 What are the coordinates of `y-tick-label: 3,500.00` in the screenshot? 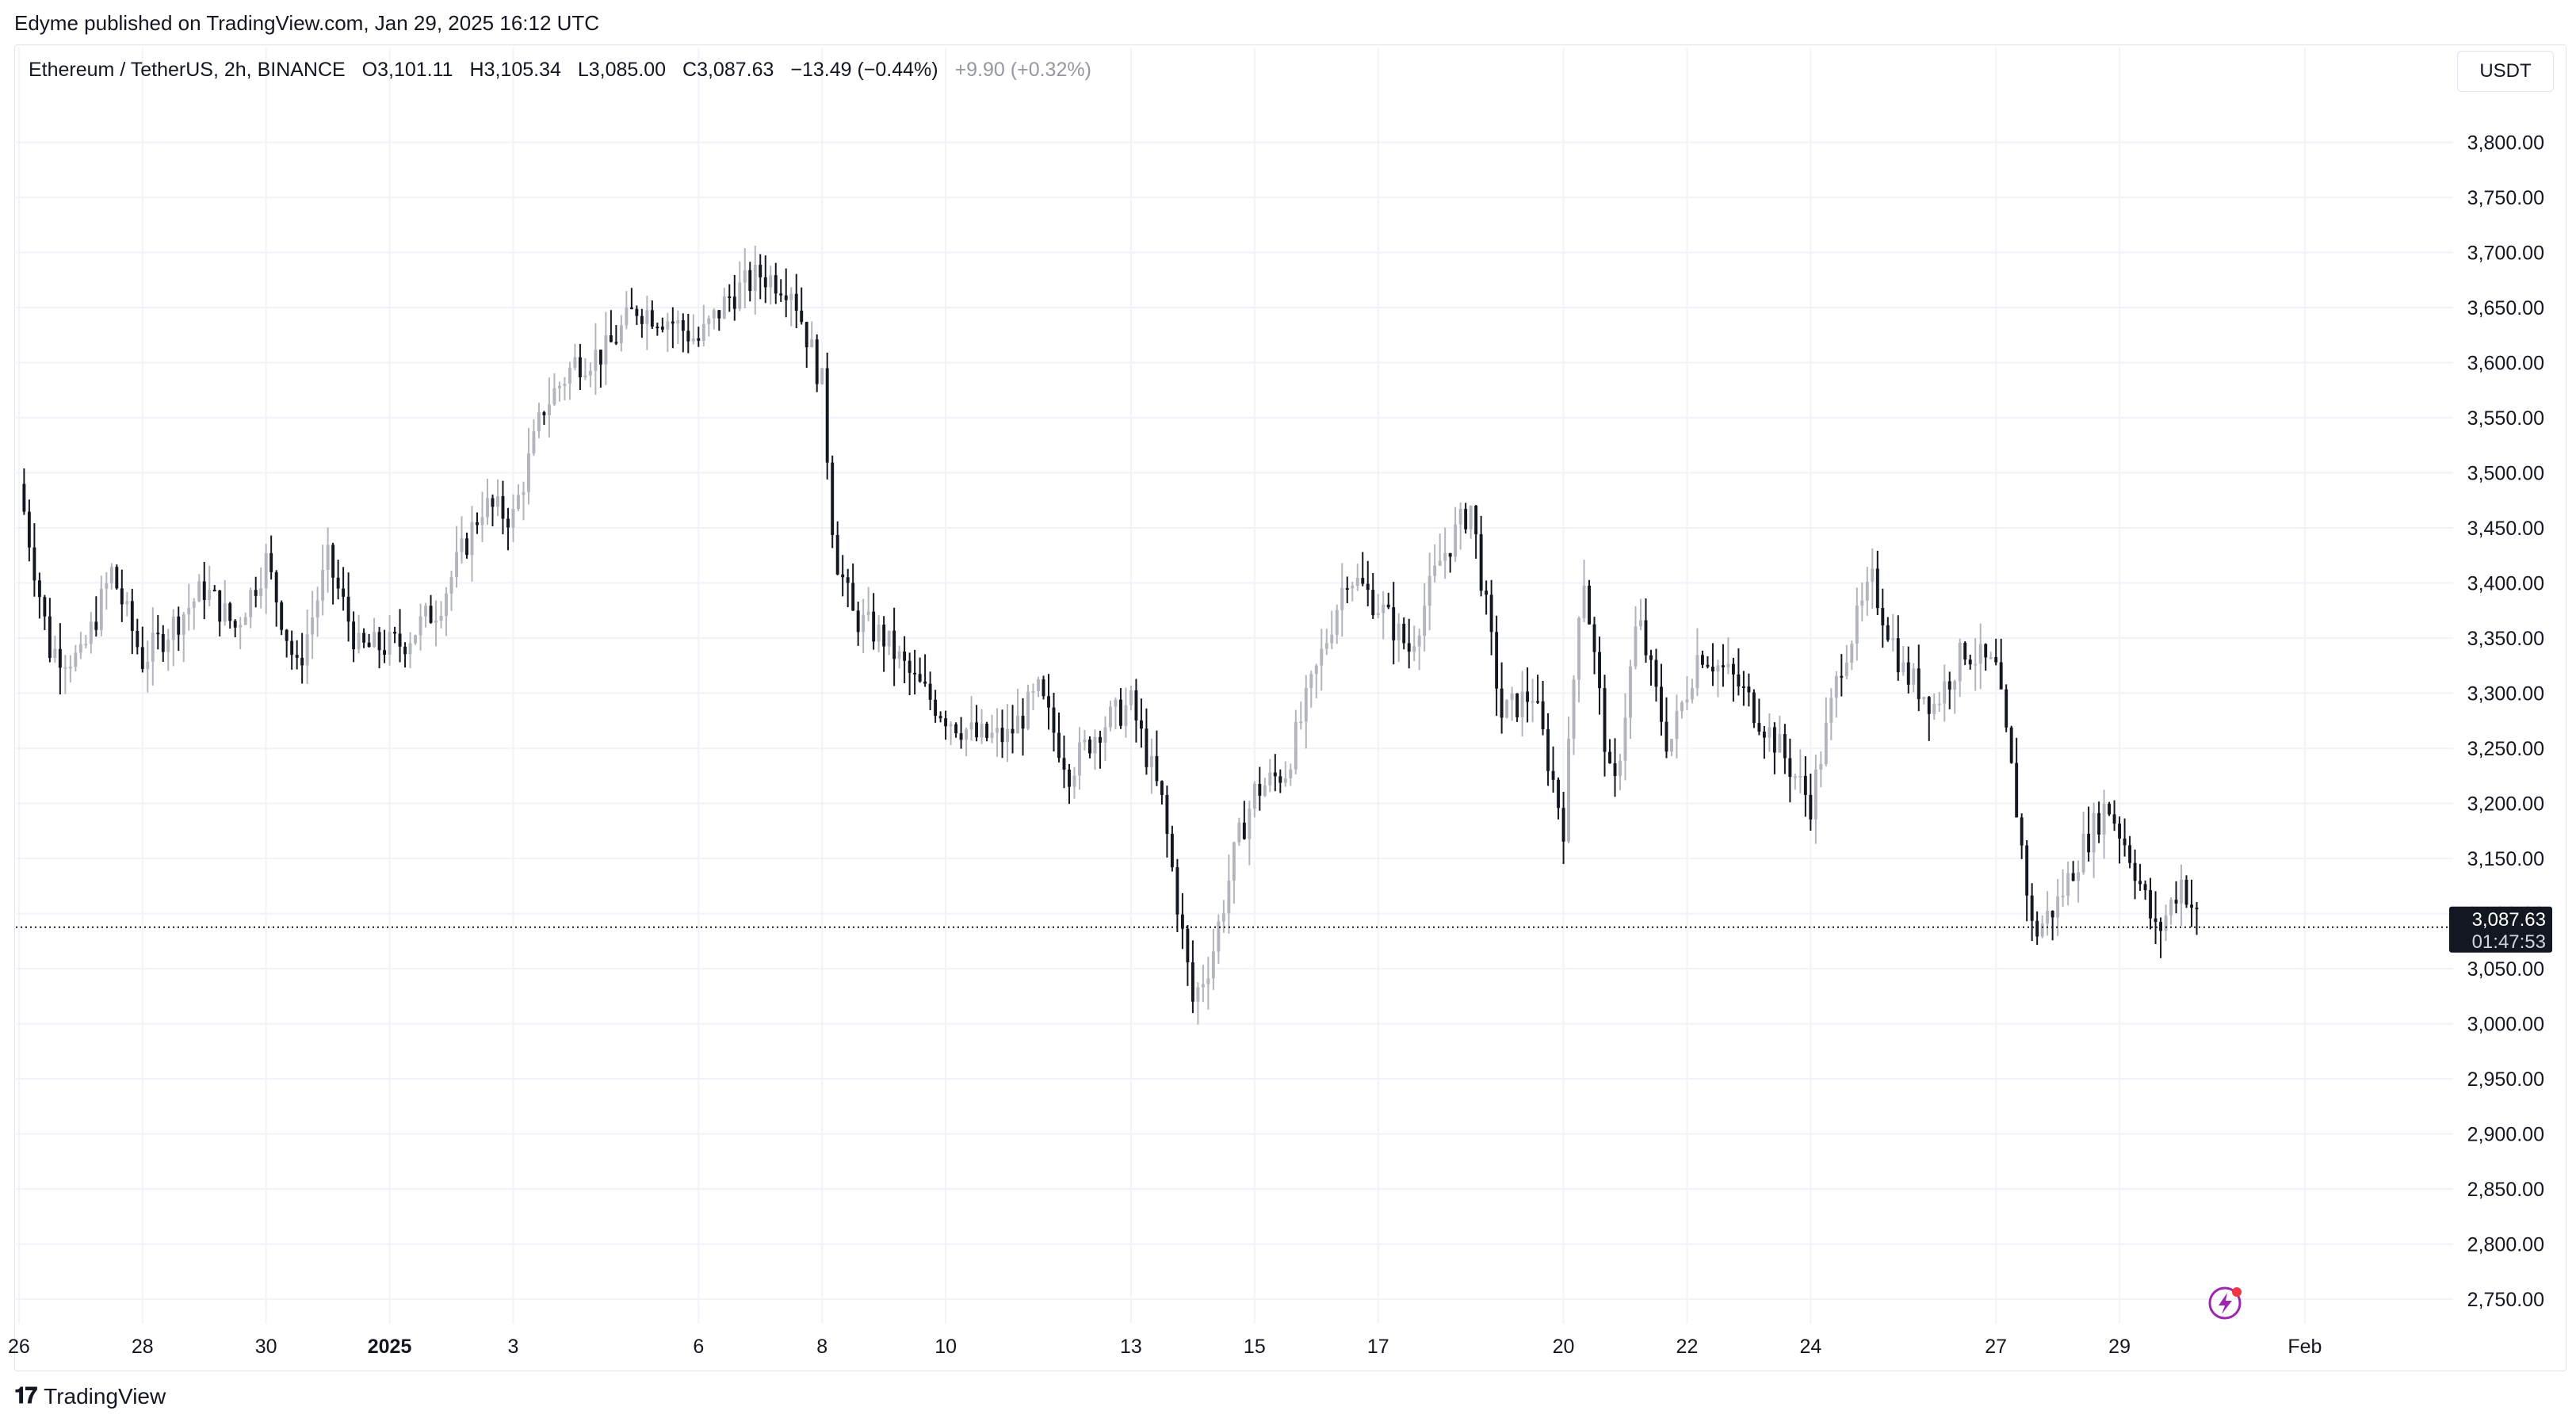 It's located at (2505, 474).